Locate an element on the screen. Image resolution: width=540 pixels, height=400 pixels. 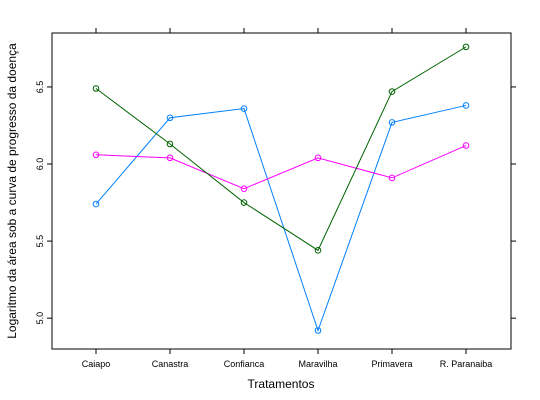
x-axis-label: Tratamentos is located at coordinates (281, 384).